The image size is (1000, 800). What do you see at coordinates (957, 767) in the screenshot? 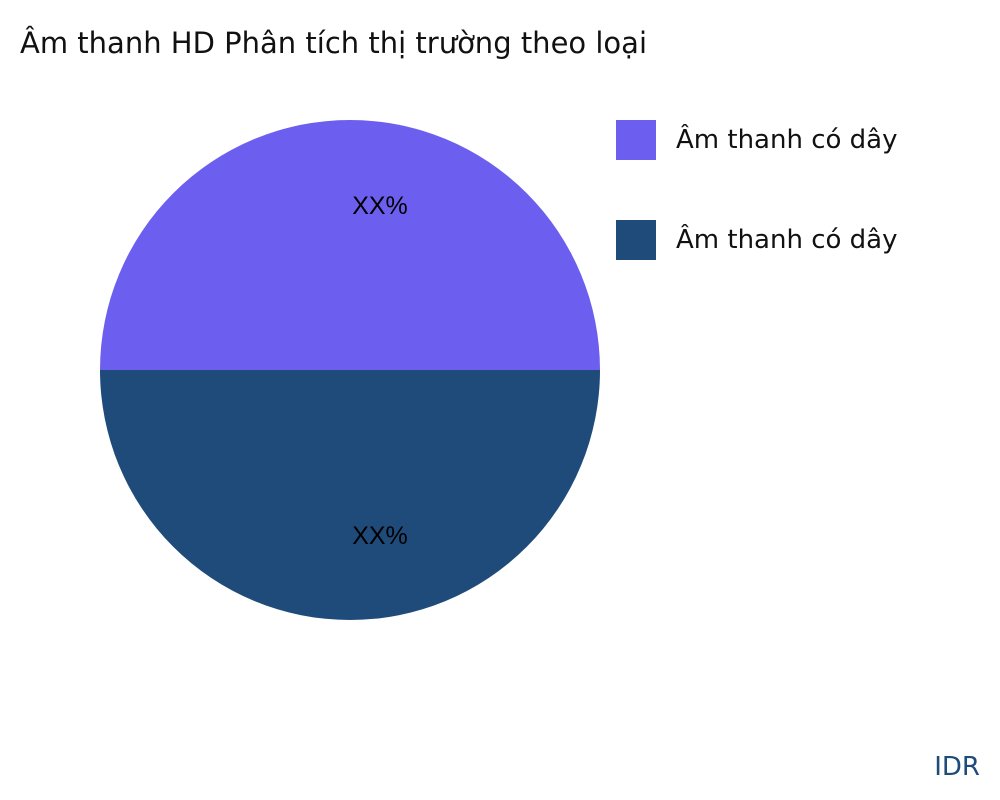
I see `watermark-logo: IDR` at bounding box center [957, 767].